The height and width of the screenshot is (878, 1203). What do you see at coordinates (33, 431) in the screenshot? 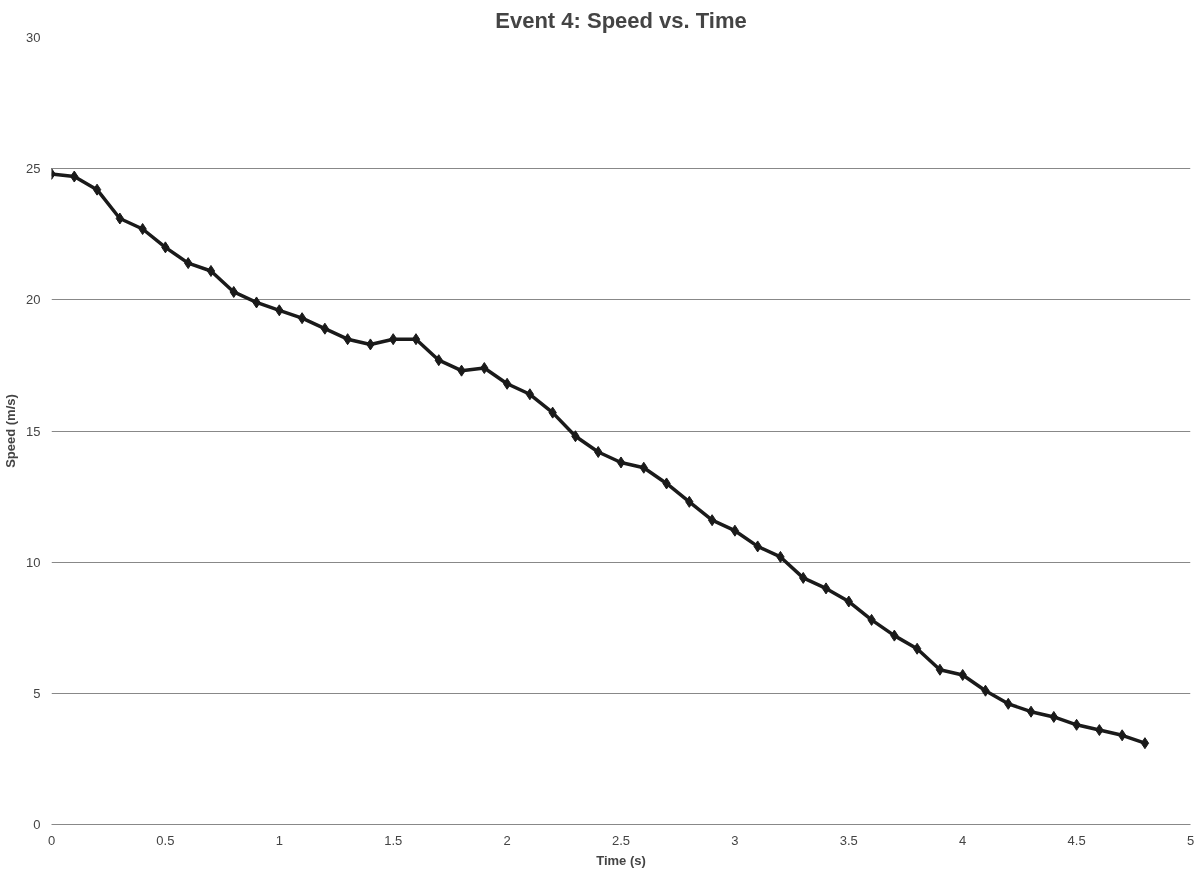
I see `y-tick-label: 15` at bounding box center [33, 431].